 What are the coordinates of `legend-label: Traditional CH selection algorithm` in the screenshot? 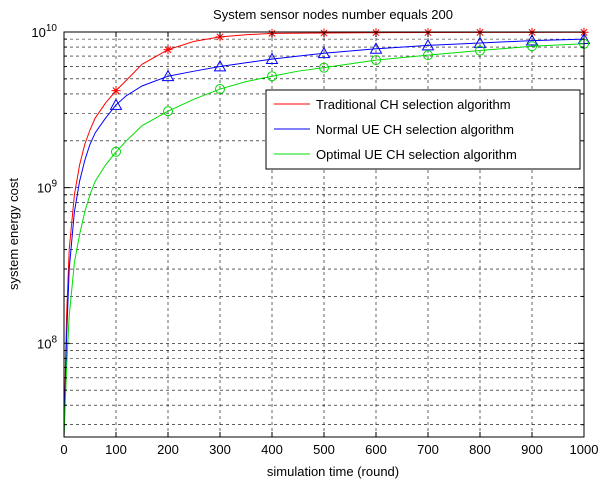 It's located at (413, 104).